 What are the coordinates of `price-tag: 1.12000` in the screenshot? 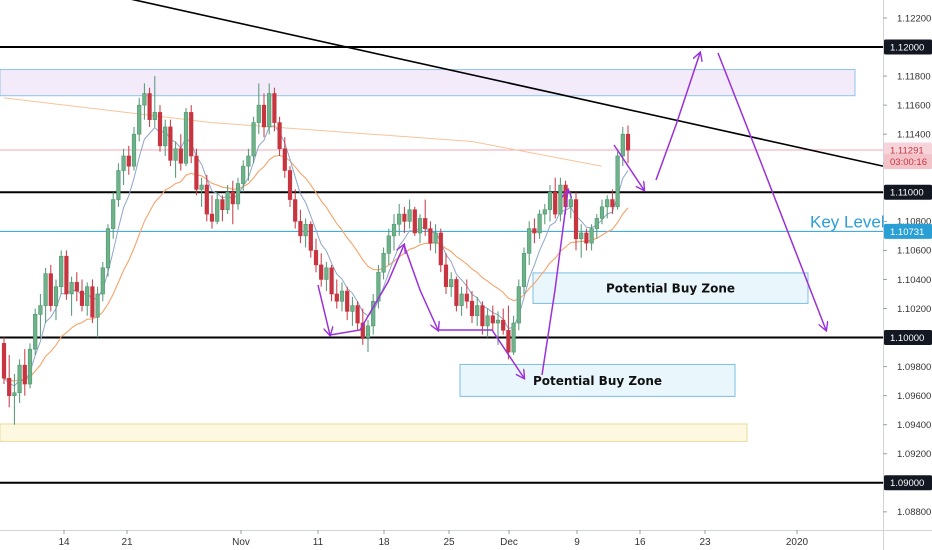 It's located at (908, 47).